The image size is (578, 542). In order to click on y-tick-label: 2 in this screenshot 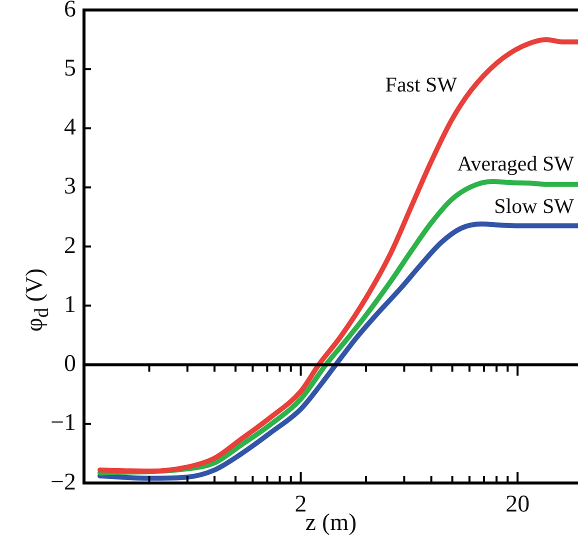, I will do `click(70, 245)`.